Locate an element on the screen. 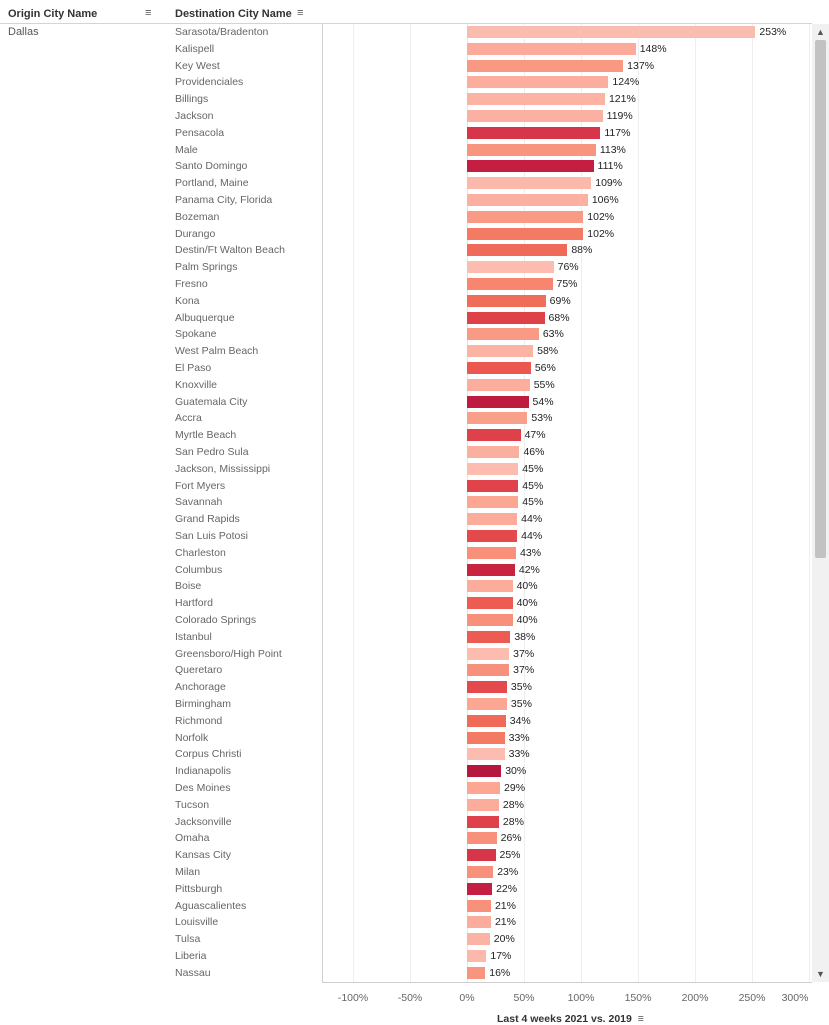  destination-label: Birmingham is located at coordinates (203, 704).